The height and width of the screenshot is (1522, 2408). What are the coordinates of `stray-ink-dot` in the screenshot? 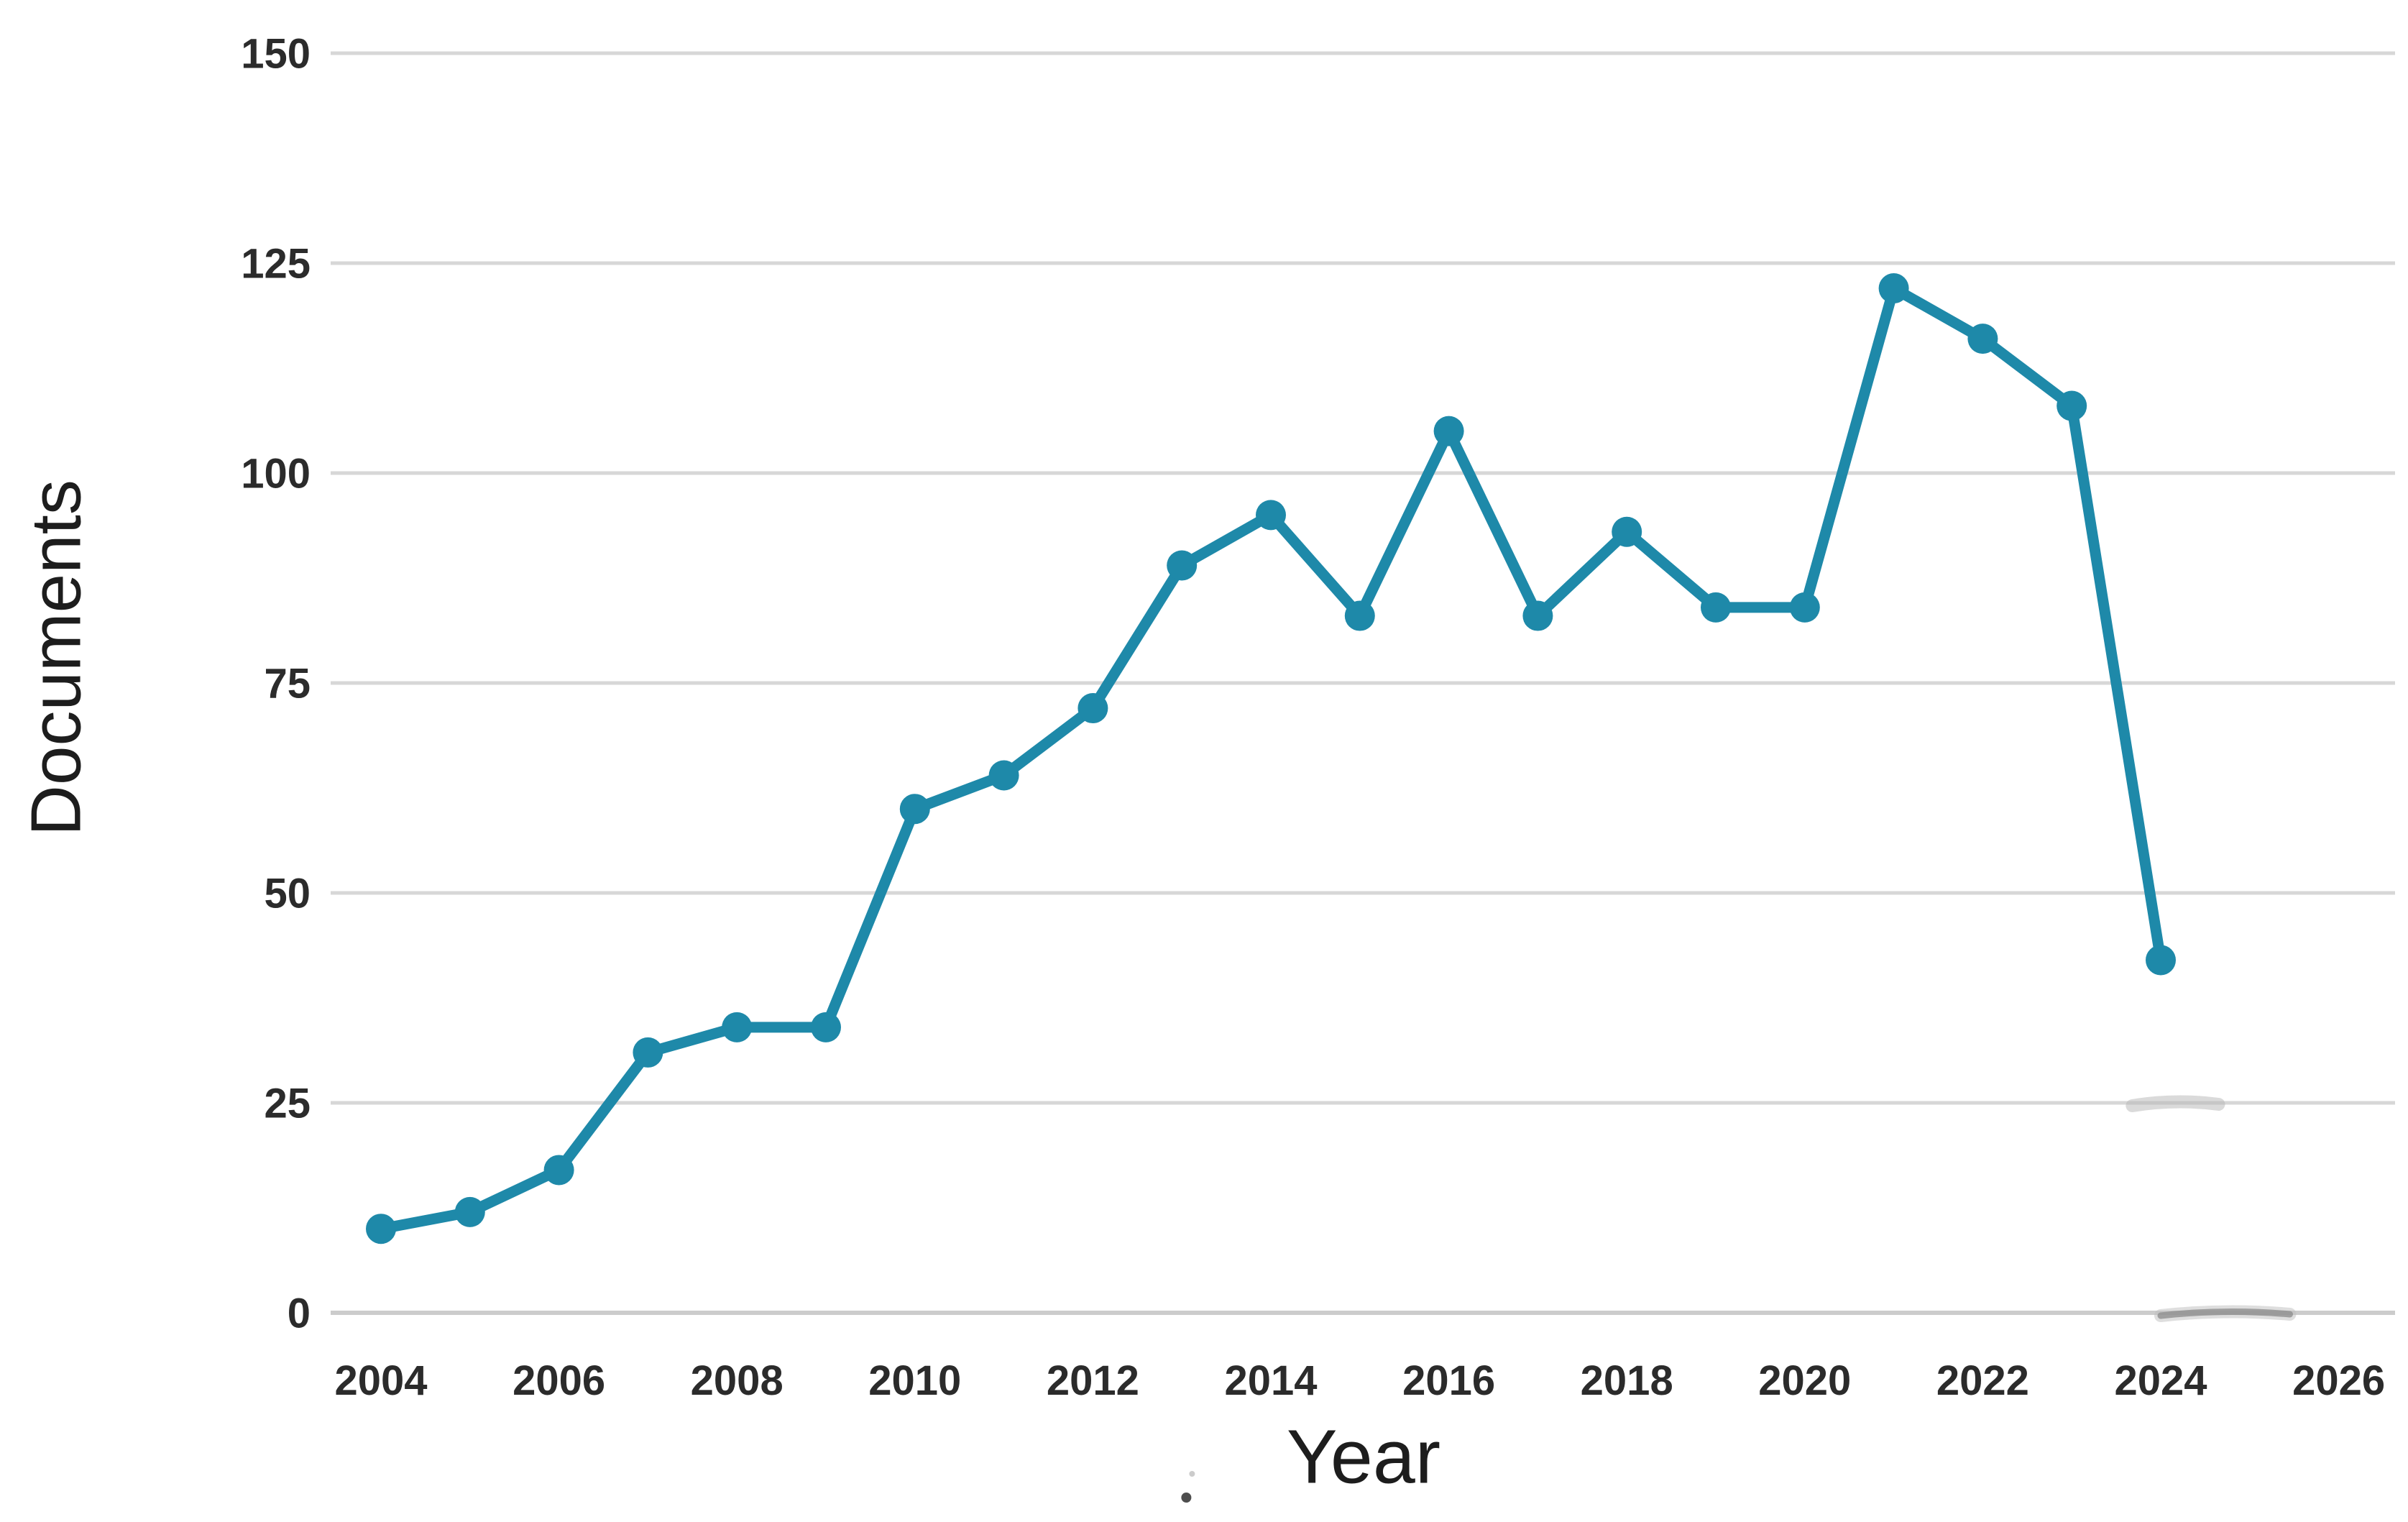 It's located at (1187, 1498).